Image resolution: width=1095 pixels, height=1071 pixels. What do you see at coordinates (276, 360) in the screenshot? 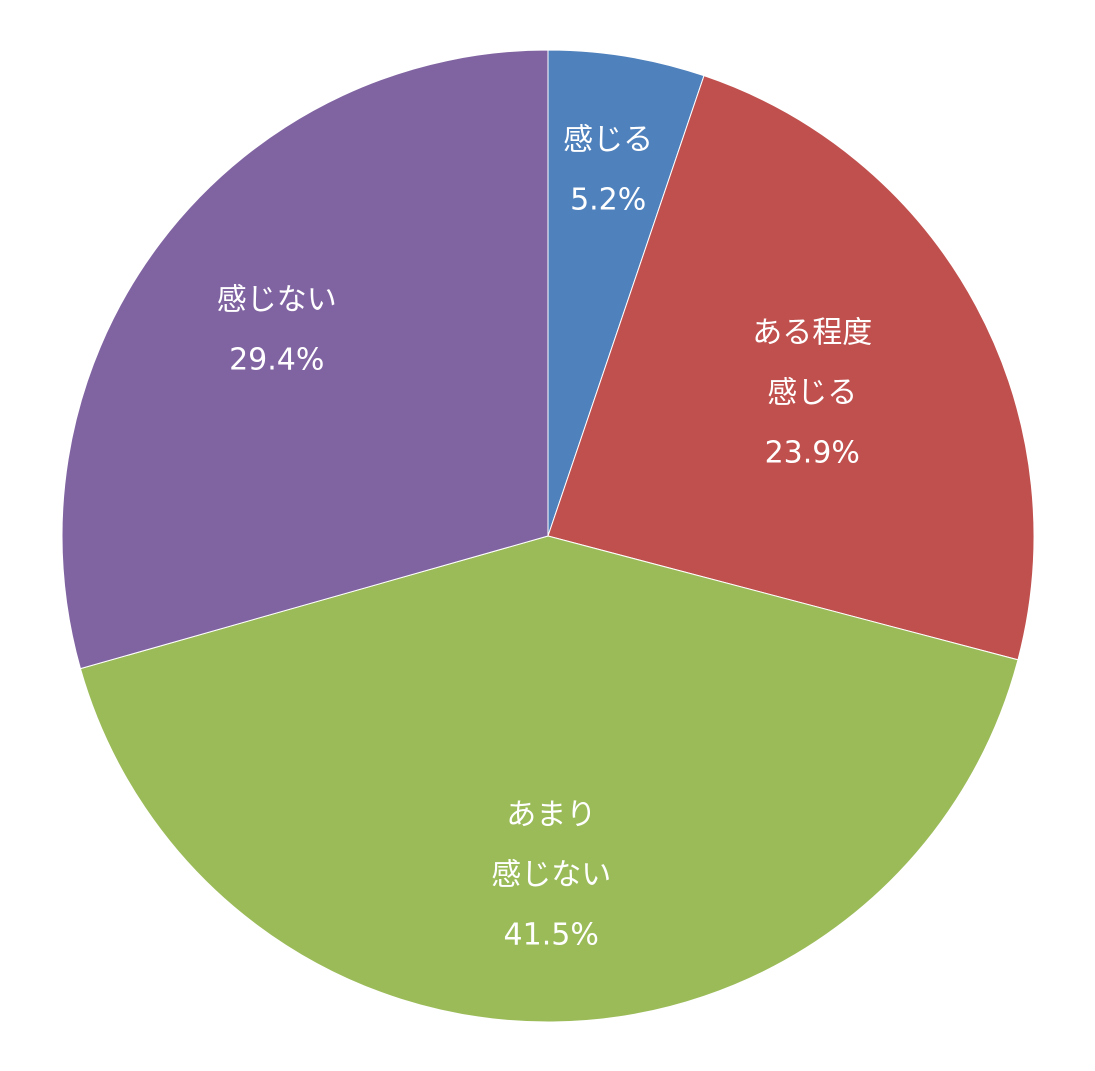
I see `slice-value-label: 29.4%` at bounding box center [276, 360].